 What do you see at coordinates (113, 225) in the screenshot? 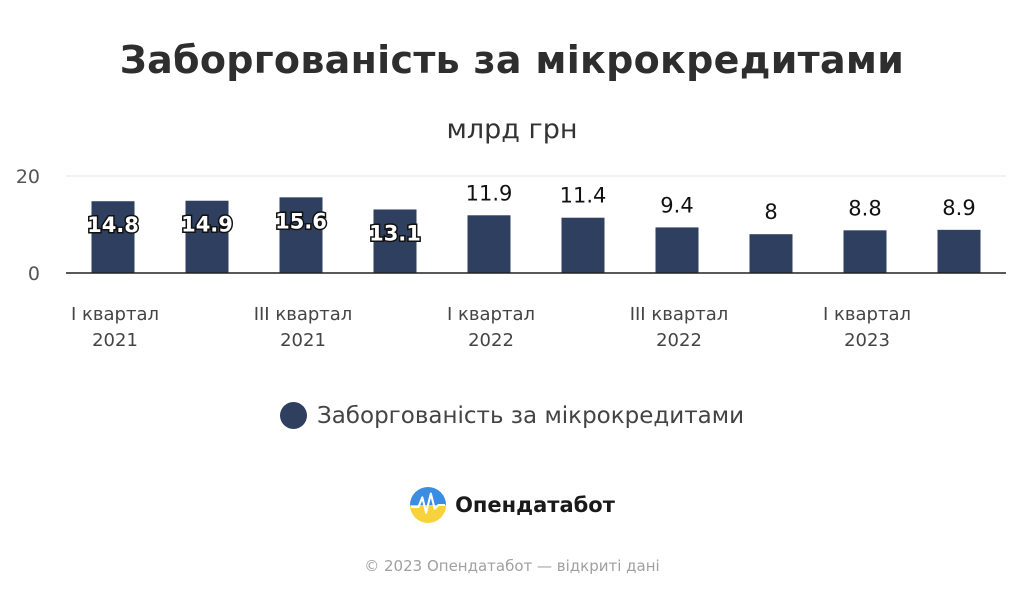
I see `data-label: 14.8` at bounding box center [113, 225].